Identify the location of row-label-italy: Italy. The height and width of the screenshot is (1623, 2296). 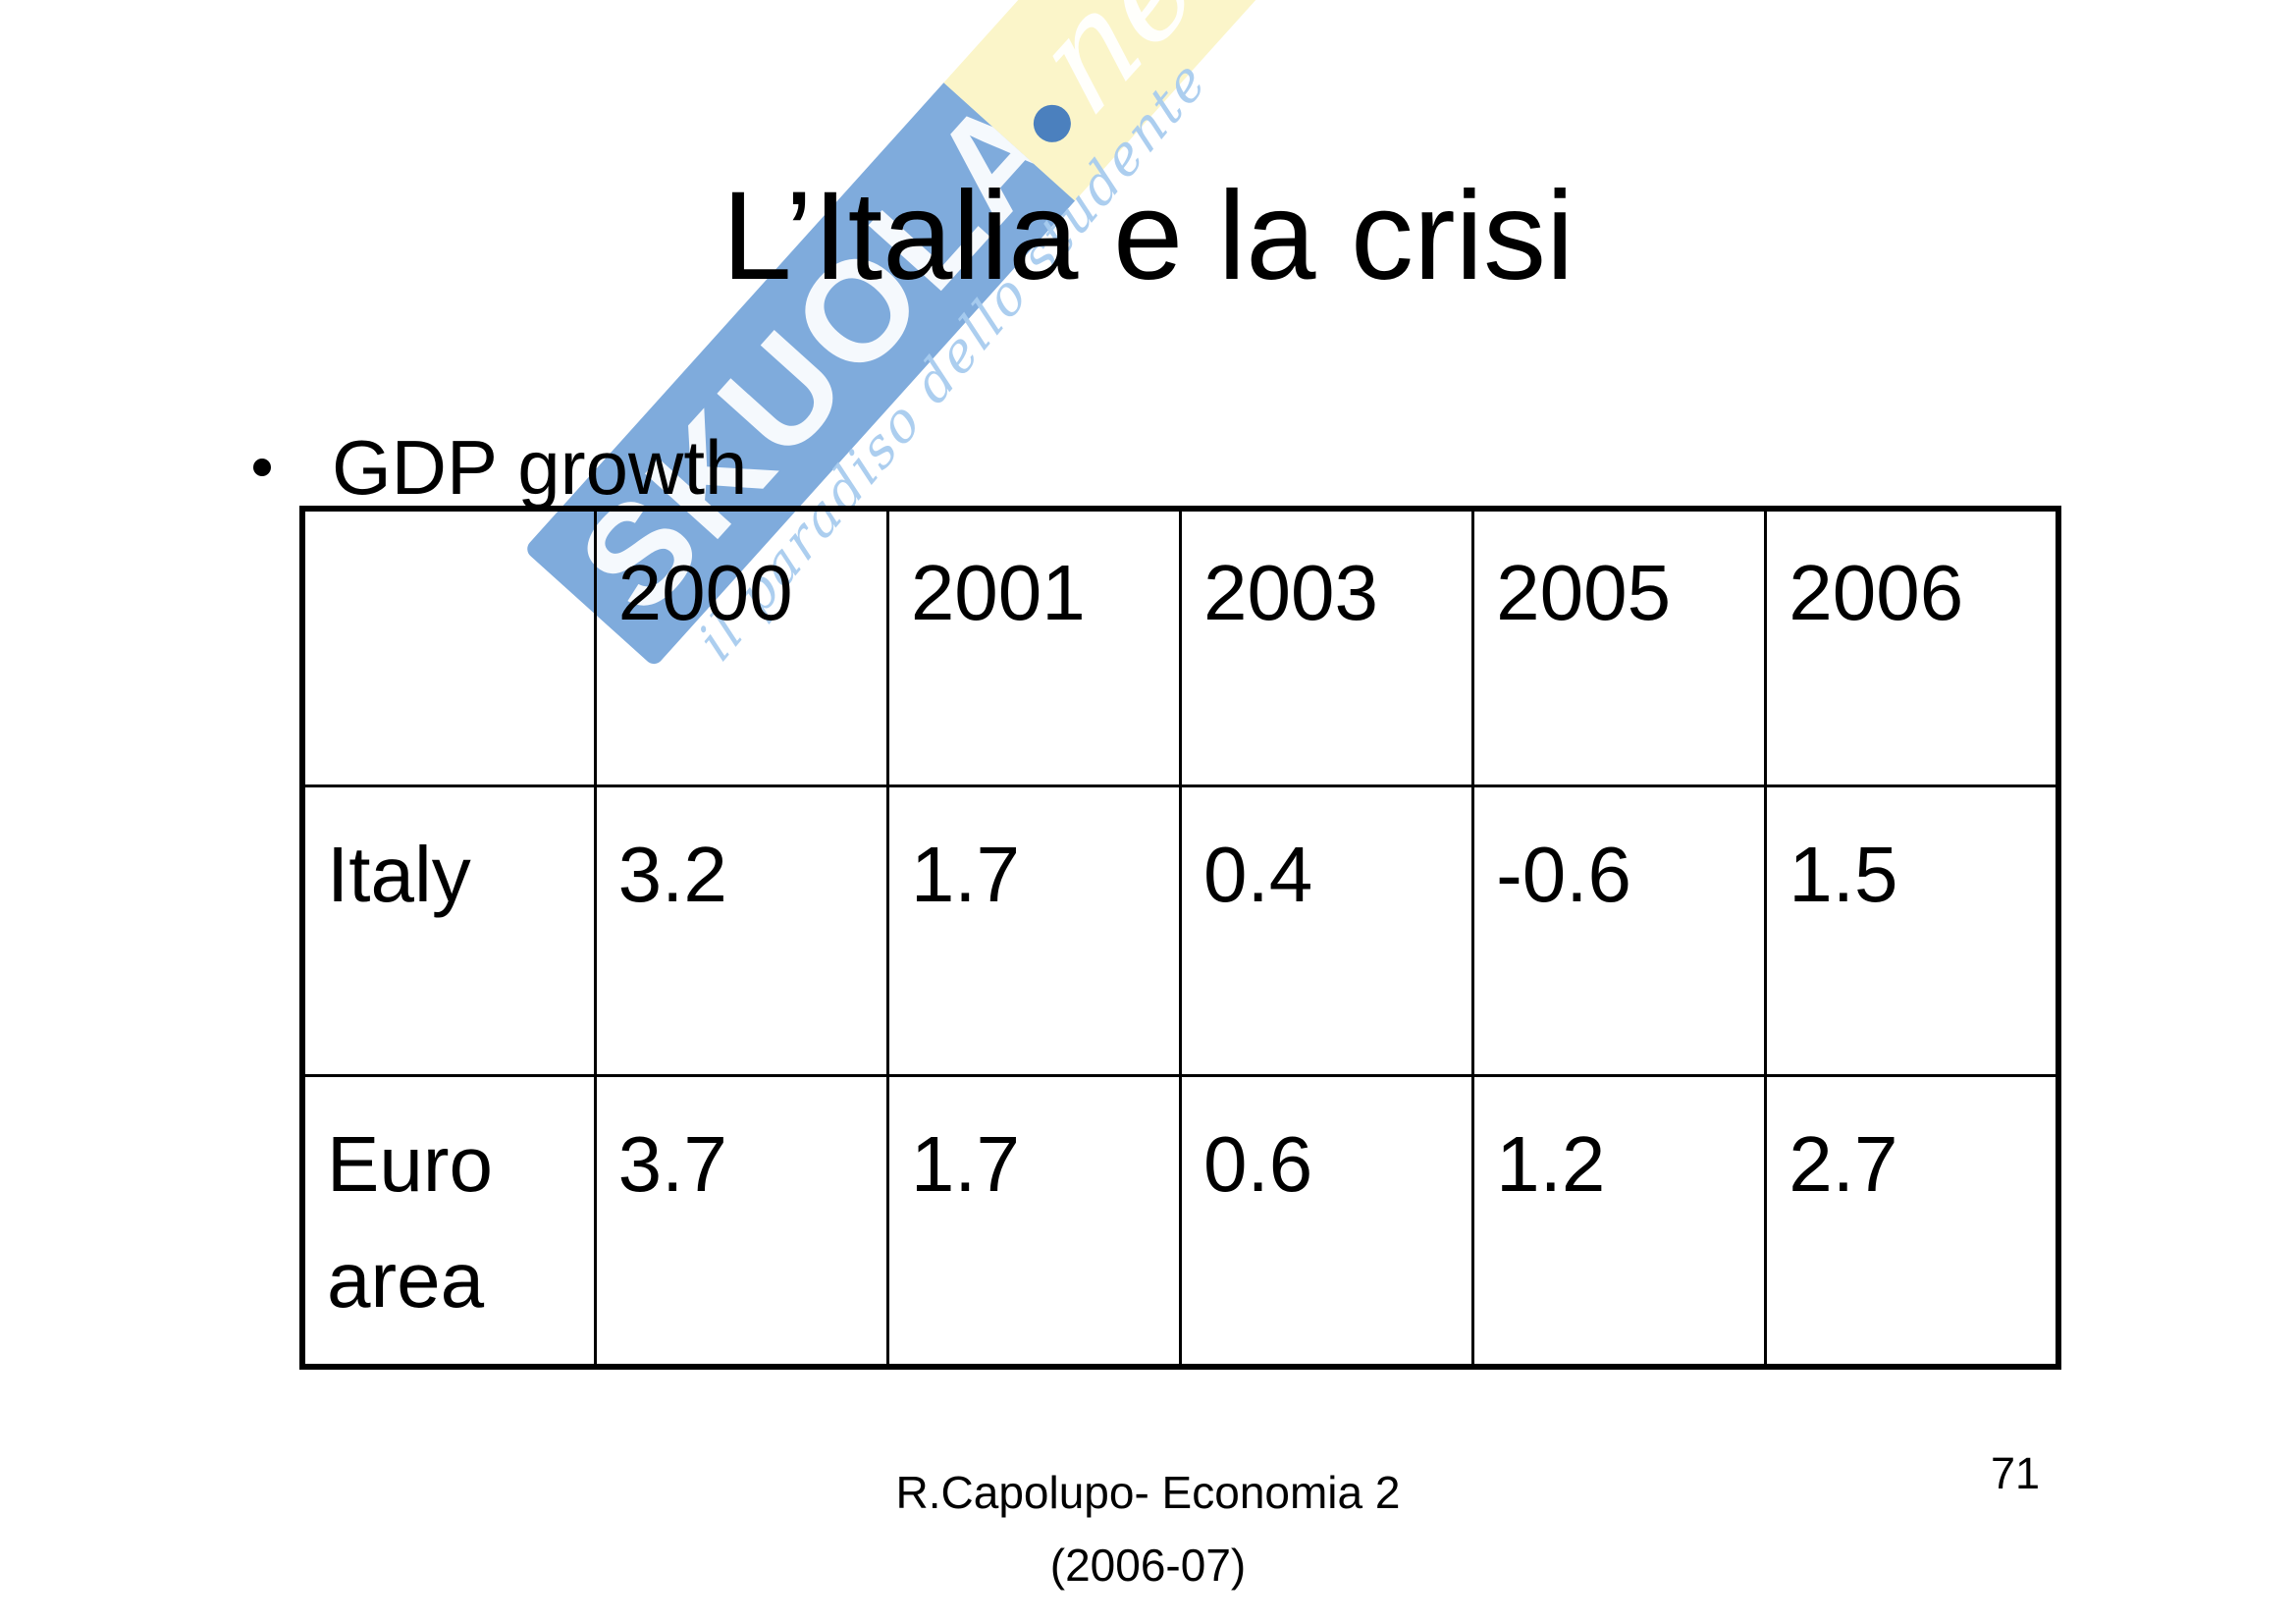
(448, 930).